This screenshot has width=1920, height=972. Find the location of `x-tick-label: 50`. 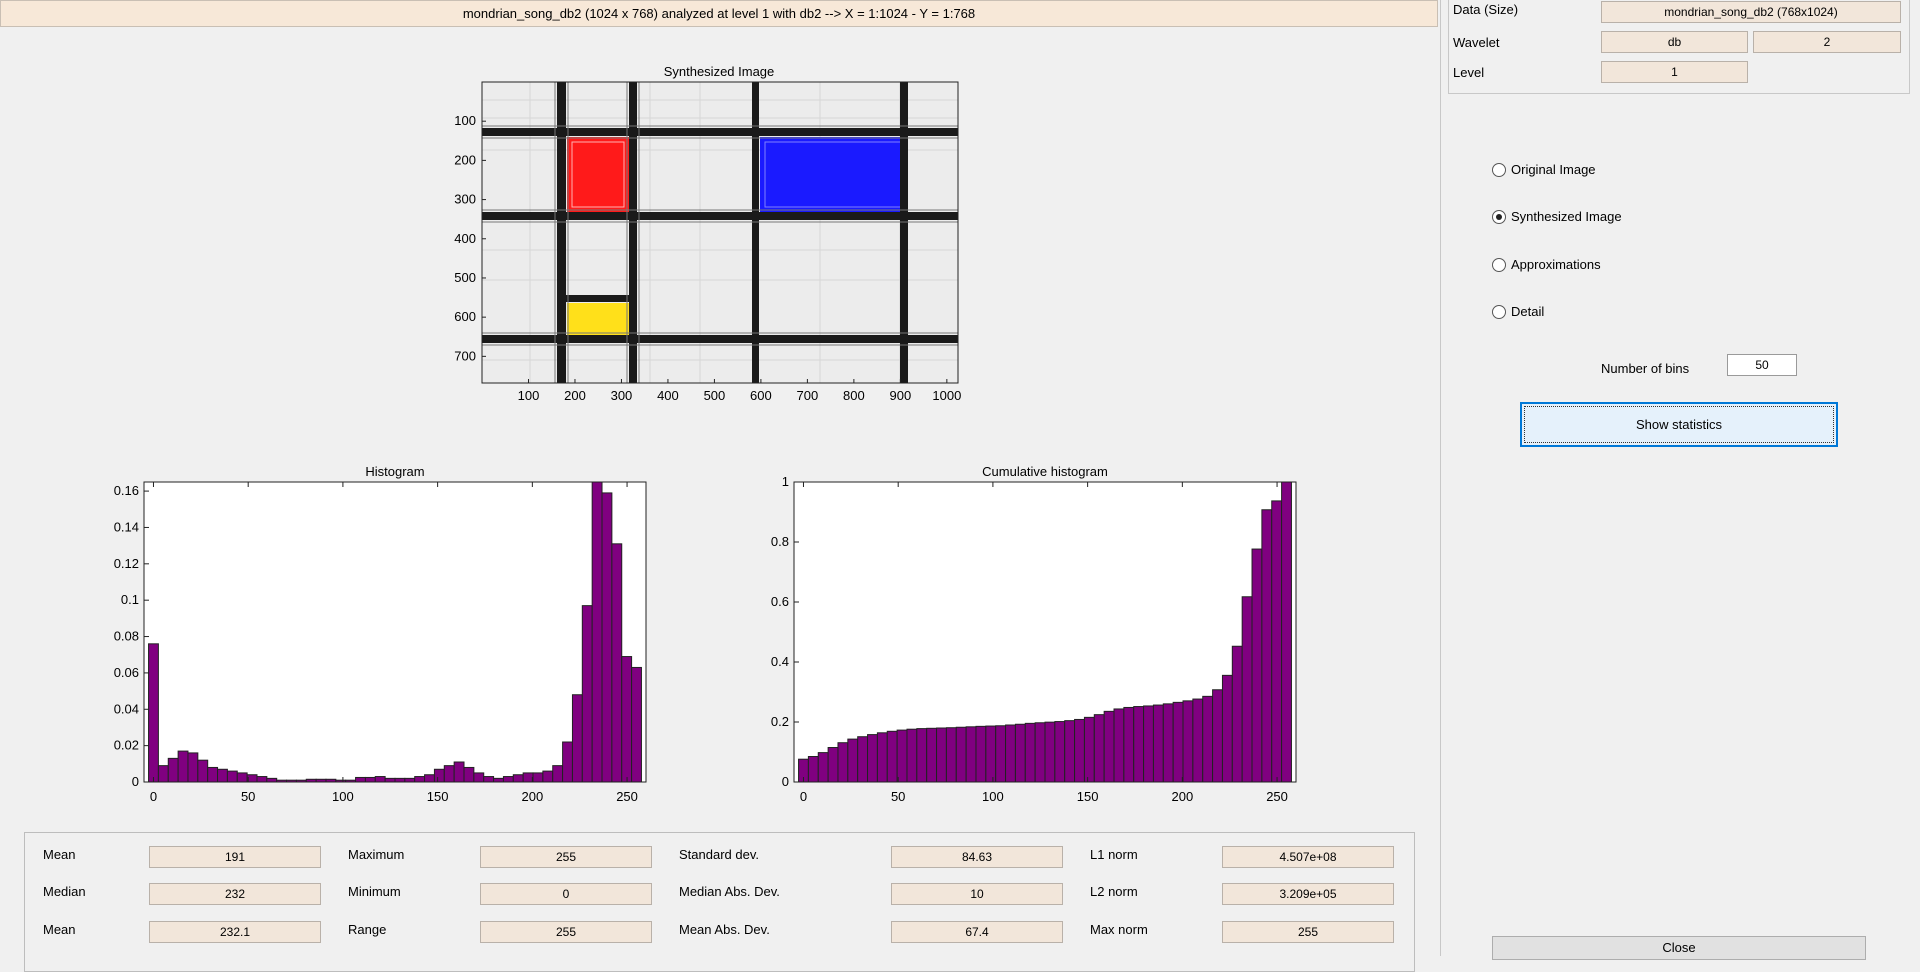

x-tick-label: 50 is located at coordinates (248, 796).